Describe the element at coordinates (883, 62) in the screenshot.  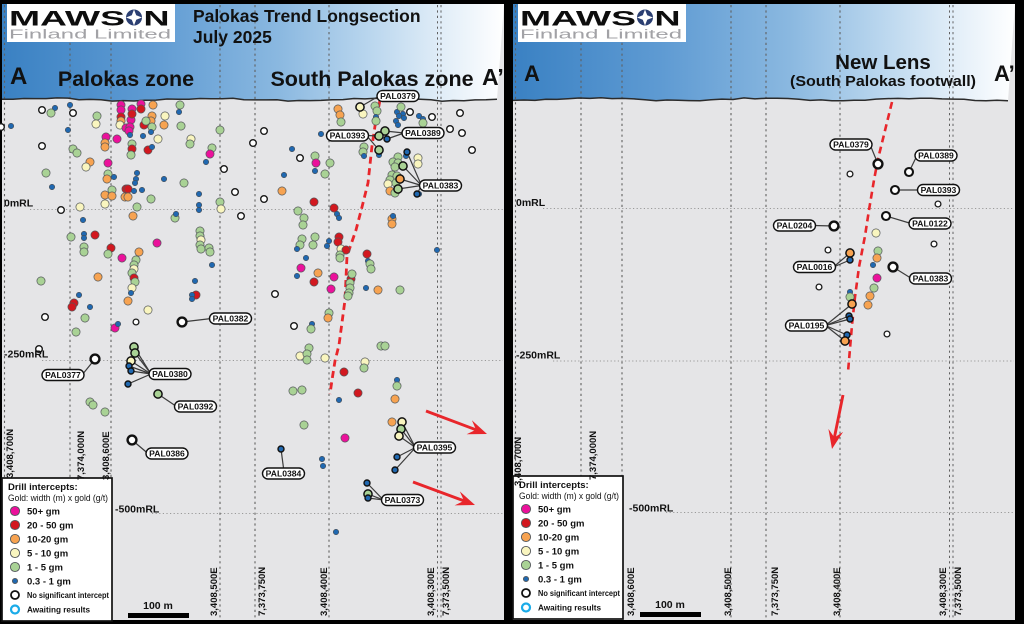
I see `svg-text: New Lens` at that location.